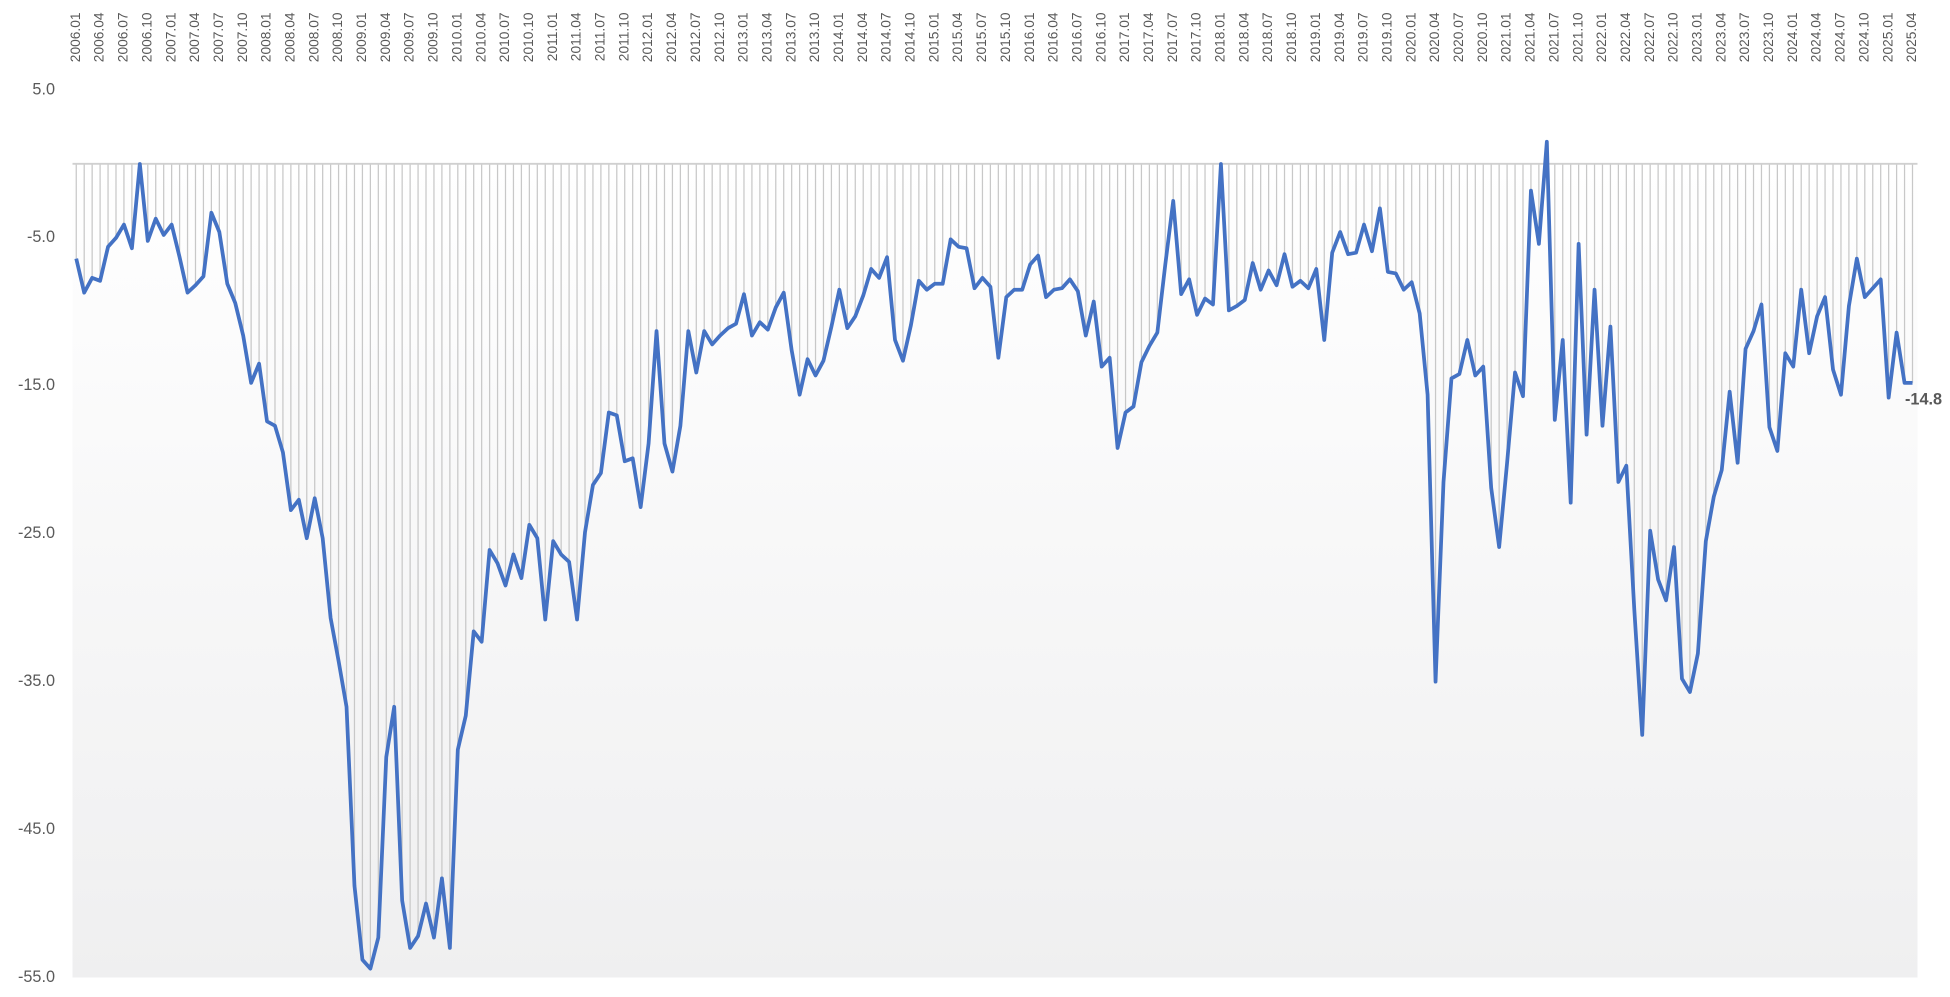 The image size is (1950, 997). Describe the element at coordinates (1005, 37) in the screenshot. I see `x-tick-label: 2015.10` at that location.